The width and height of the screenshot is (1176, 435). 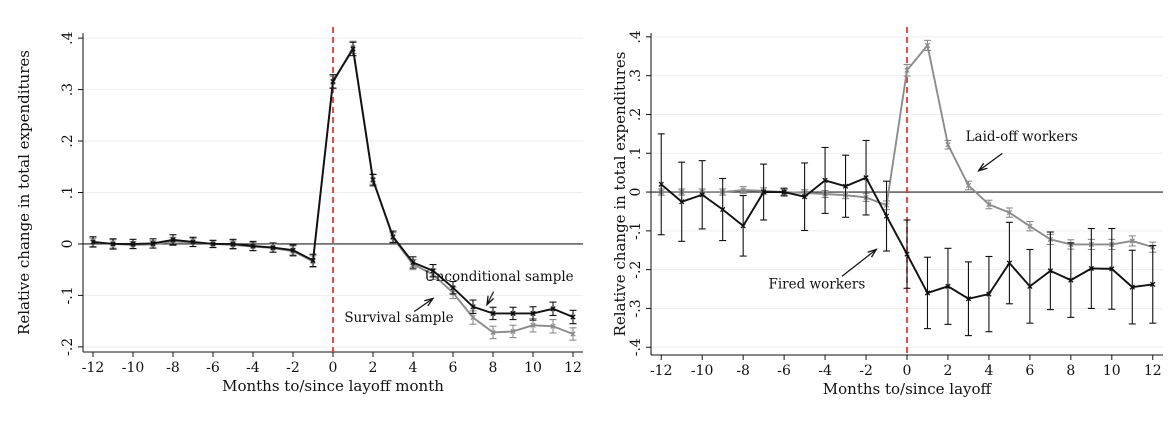 I want to click on x-tick-label: 6, so click(x=1029, y=371).